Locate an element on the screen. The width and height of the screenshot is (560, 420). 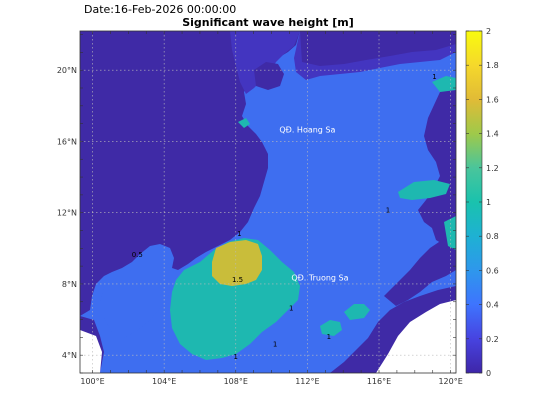
colorbar-tick-label-3: 0.6 is located at coordinates (492, 270).